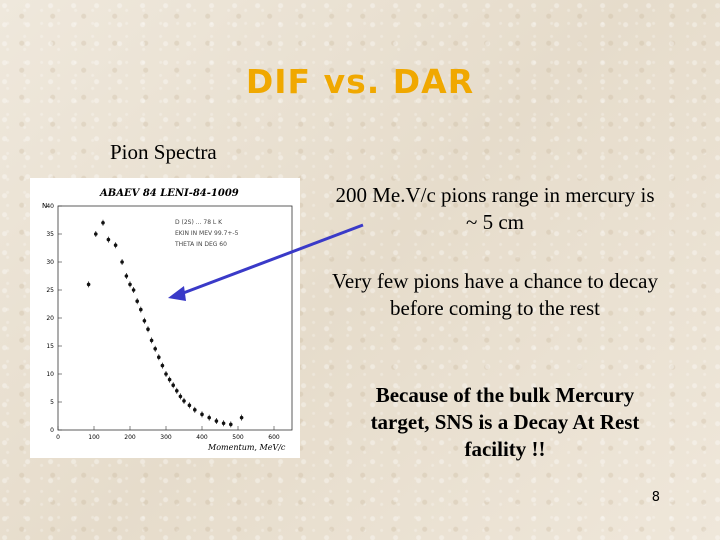 Image resolution: width=720 pixels, height=540 pixels. What do you see at coordinates (655, 497) in the screenshot?
I see `page-number: 8` at bounding box center [655, 497].